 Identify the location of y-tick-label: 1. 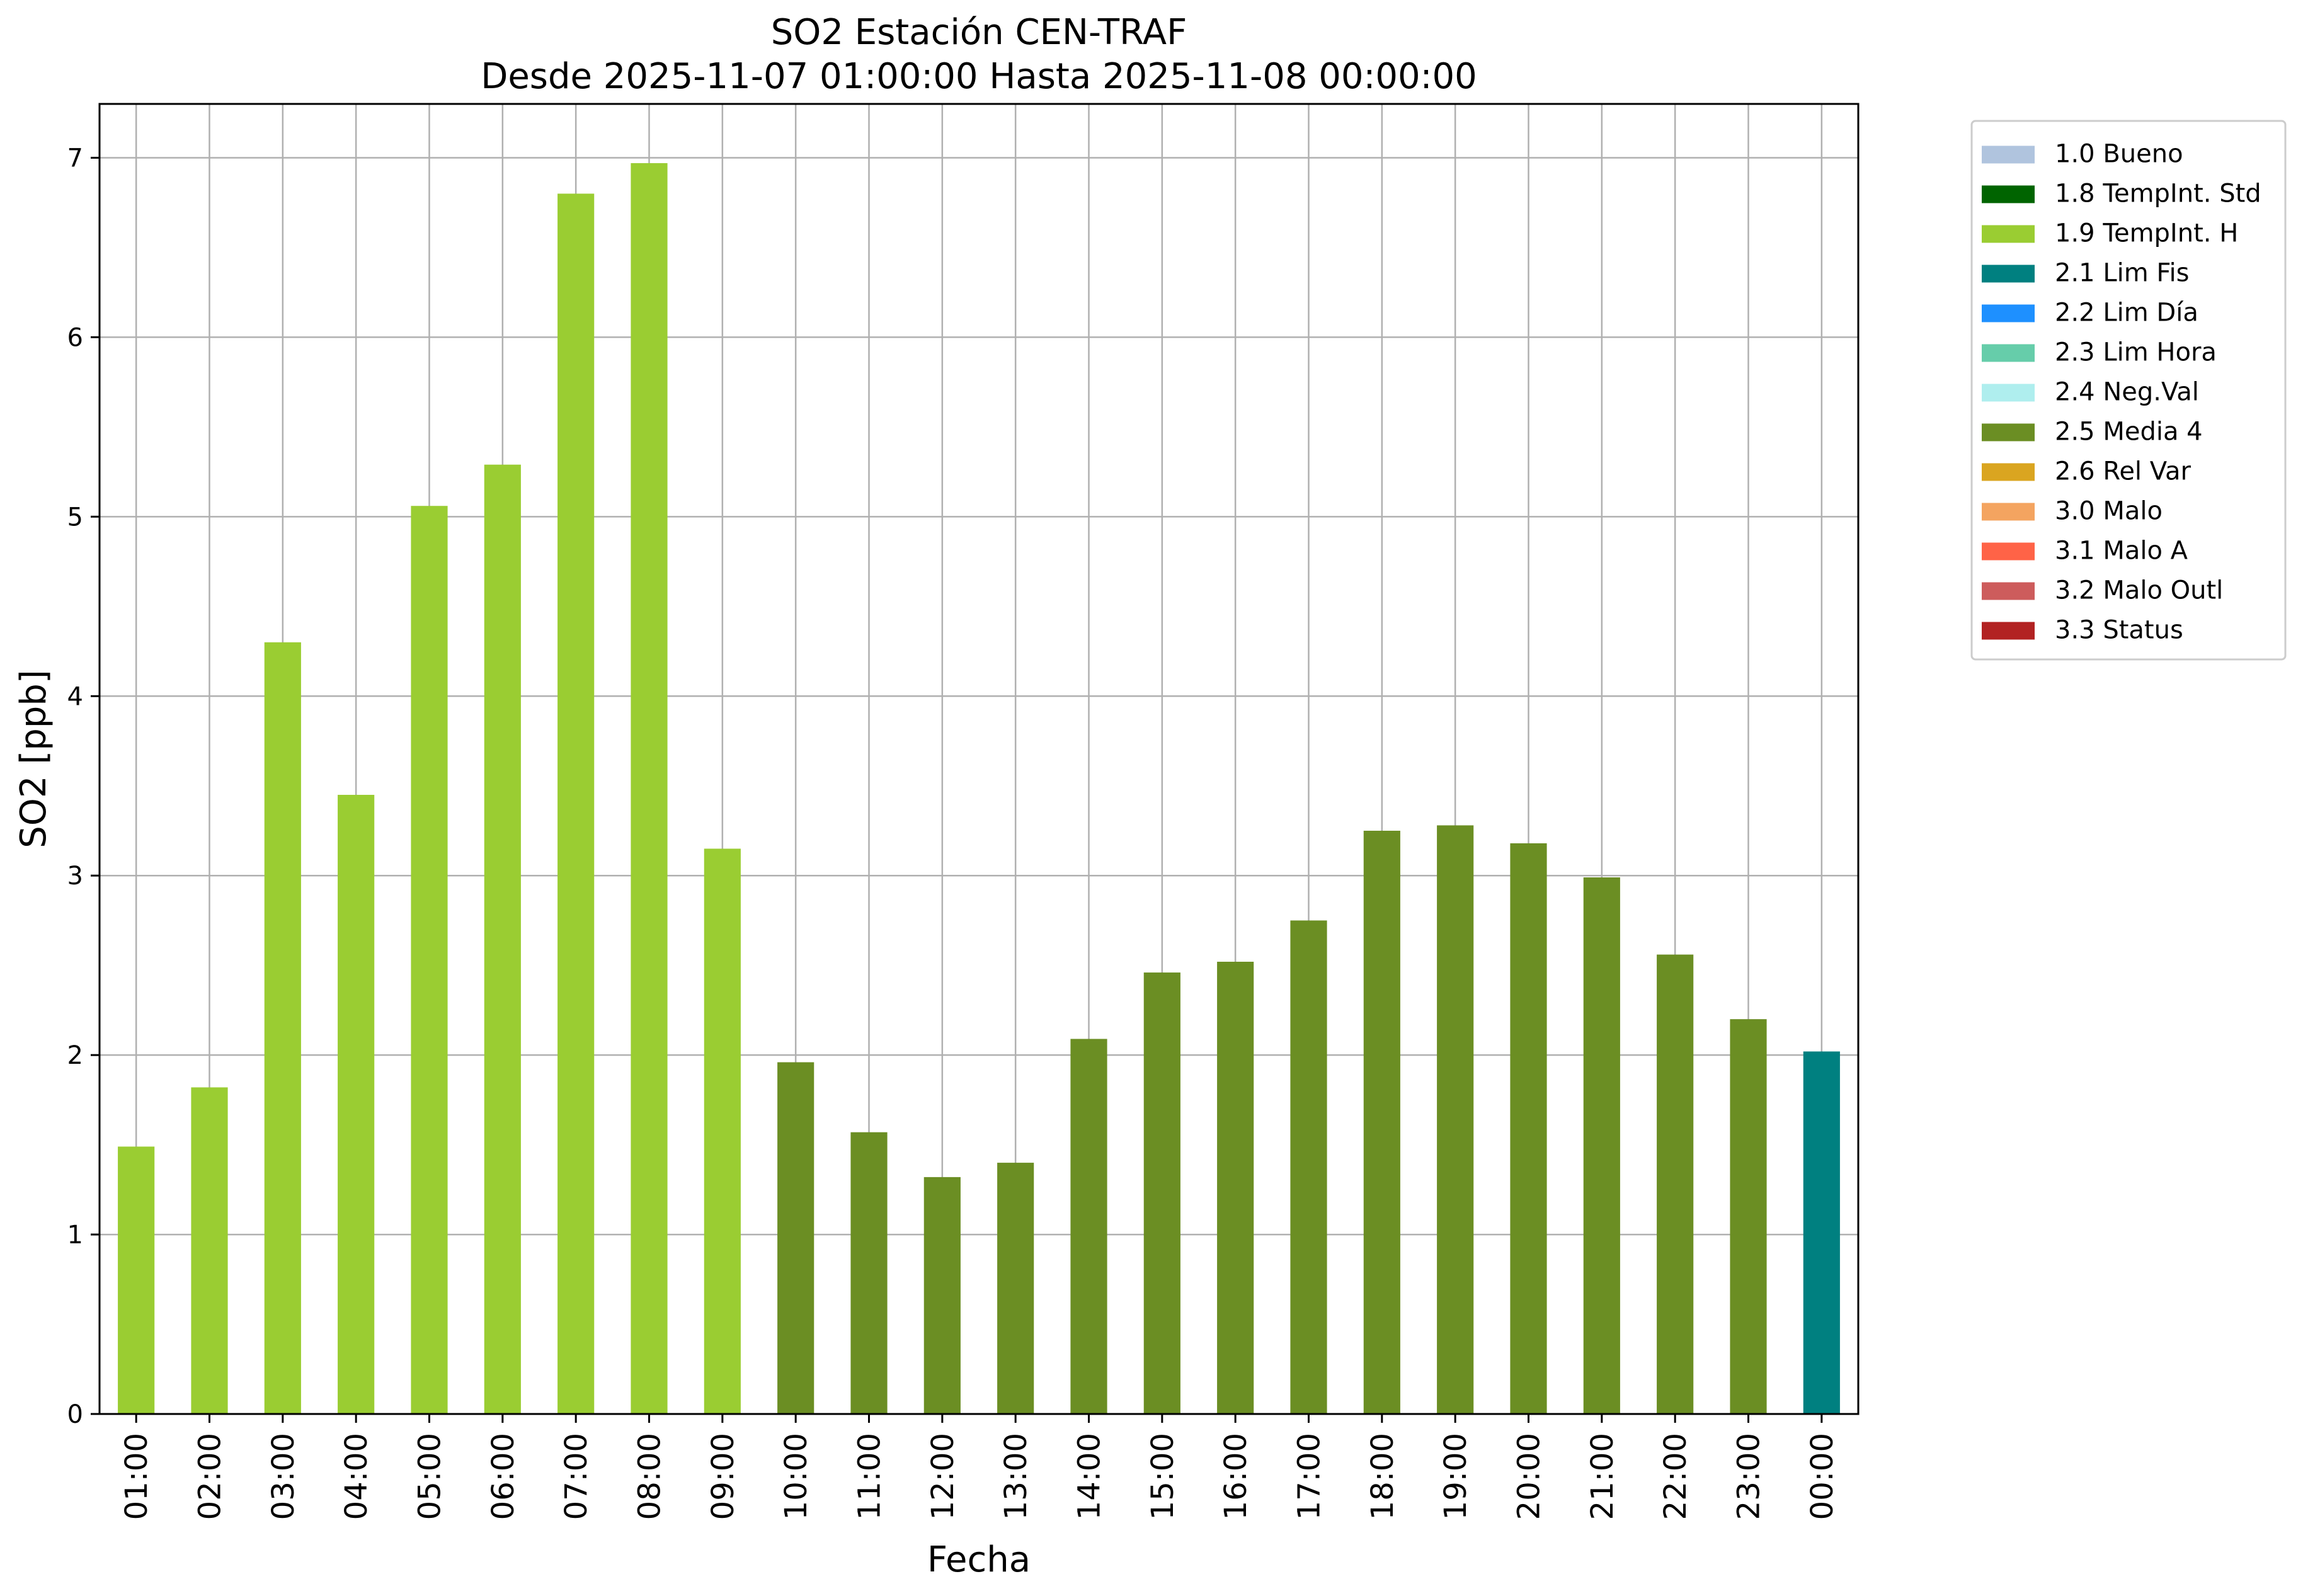
(75, 1235).